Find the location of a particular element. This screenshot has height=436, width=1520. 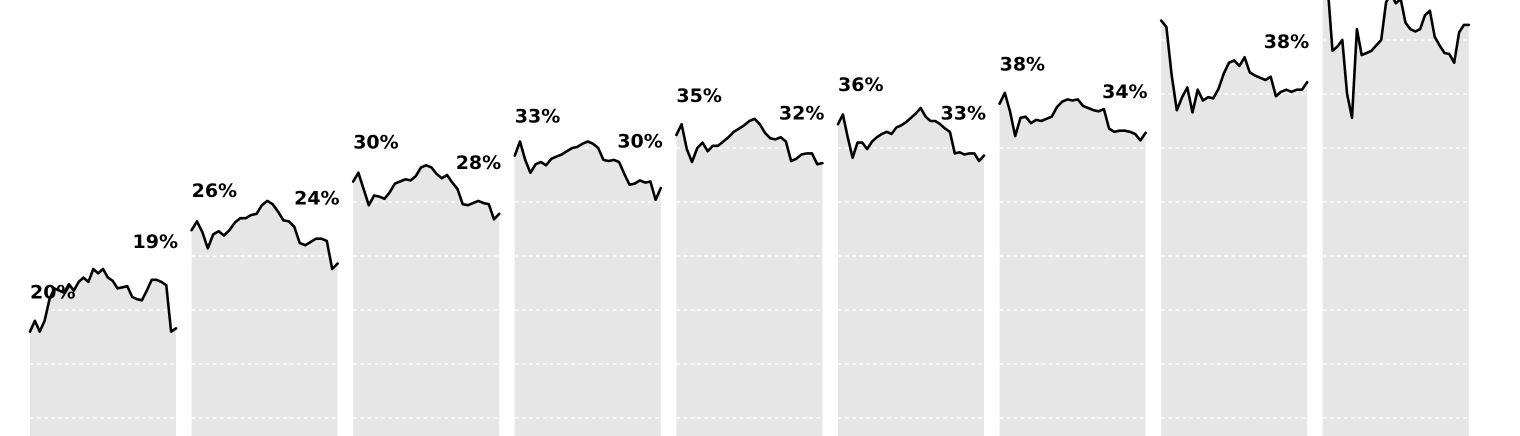

end-value-label: 28% is located at coordinates (478, 163).